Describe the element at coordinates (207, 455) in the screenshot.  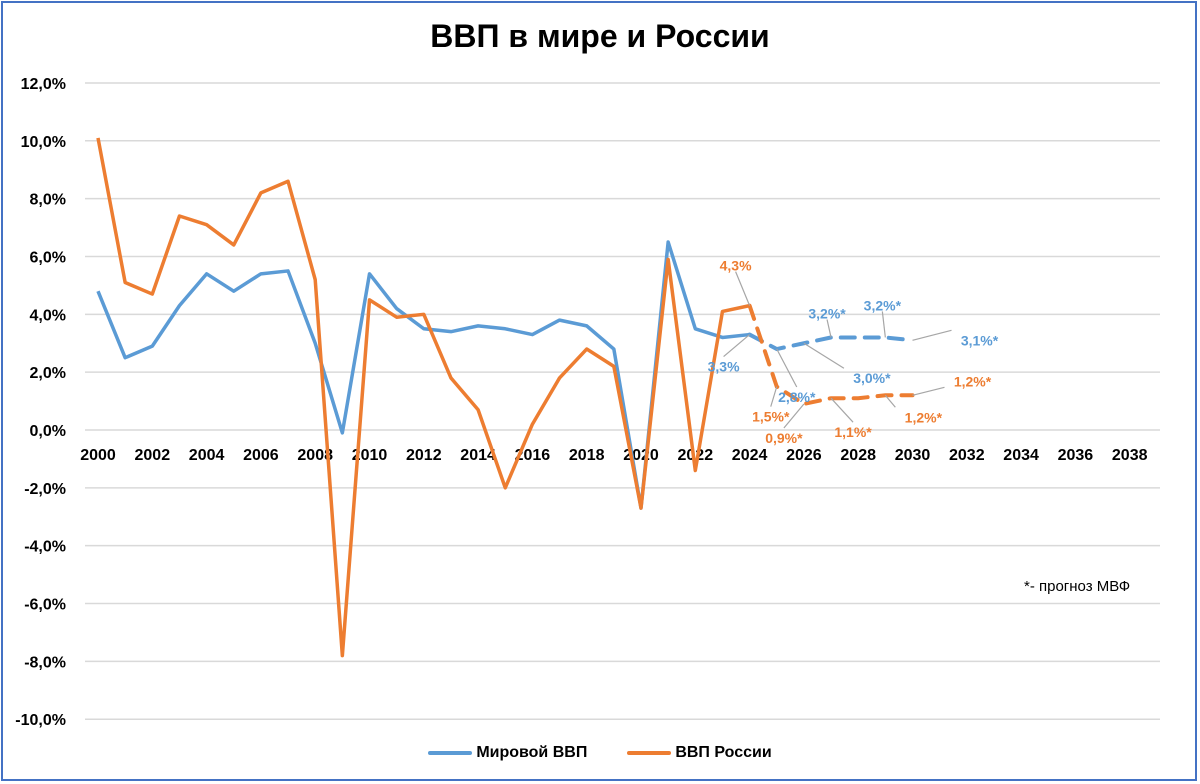
I see `x-tick-label: 2004` at that location.